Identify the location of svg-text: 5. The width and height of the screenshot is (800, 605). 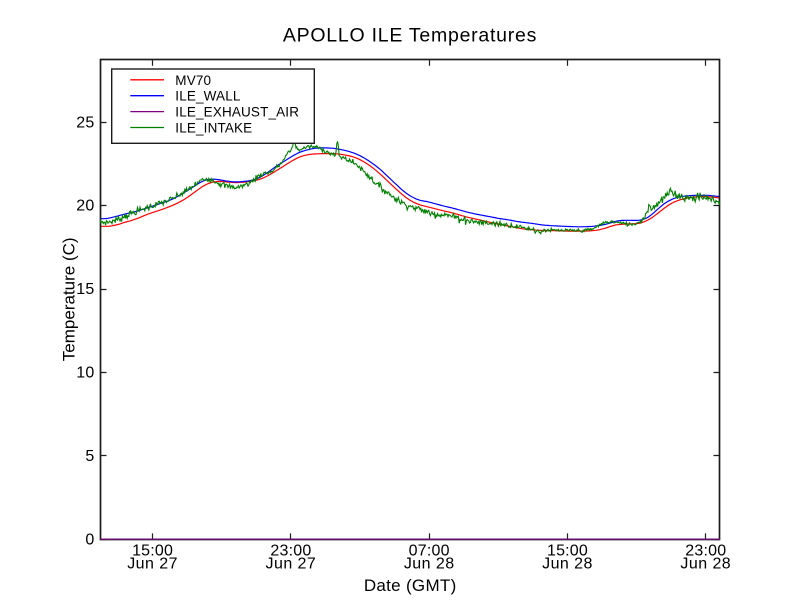
(89, 456).